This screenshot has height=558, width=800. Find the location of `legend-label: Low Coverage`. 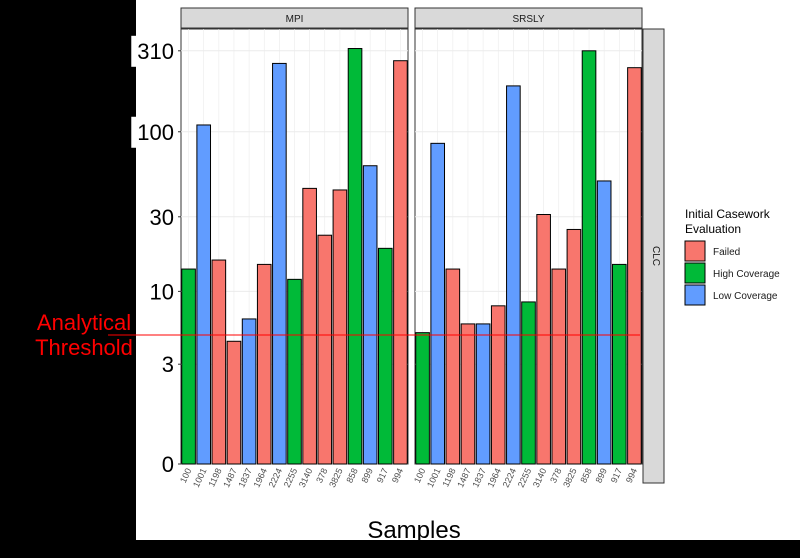

legend-label: Low Coverage is located at coordinates (745, 296).